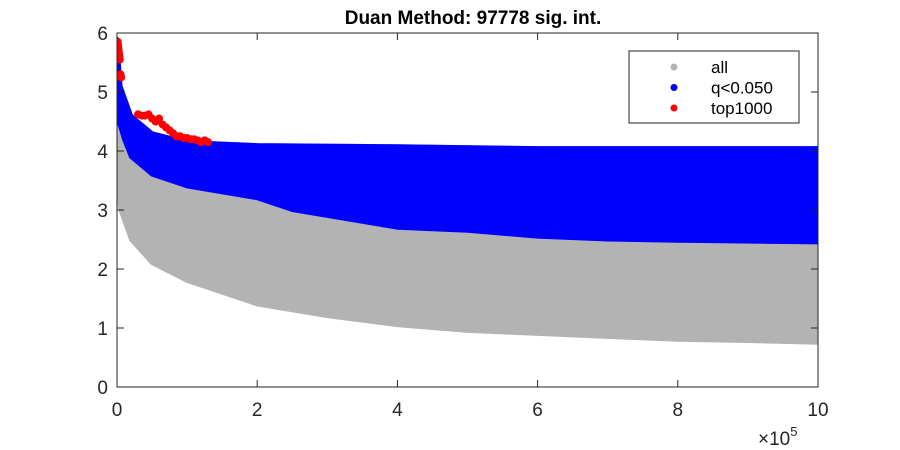  I want to click on x-tick-label: 10, so click(817, 410).